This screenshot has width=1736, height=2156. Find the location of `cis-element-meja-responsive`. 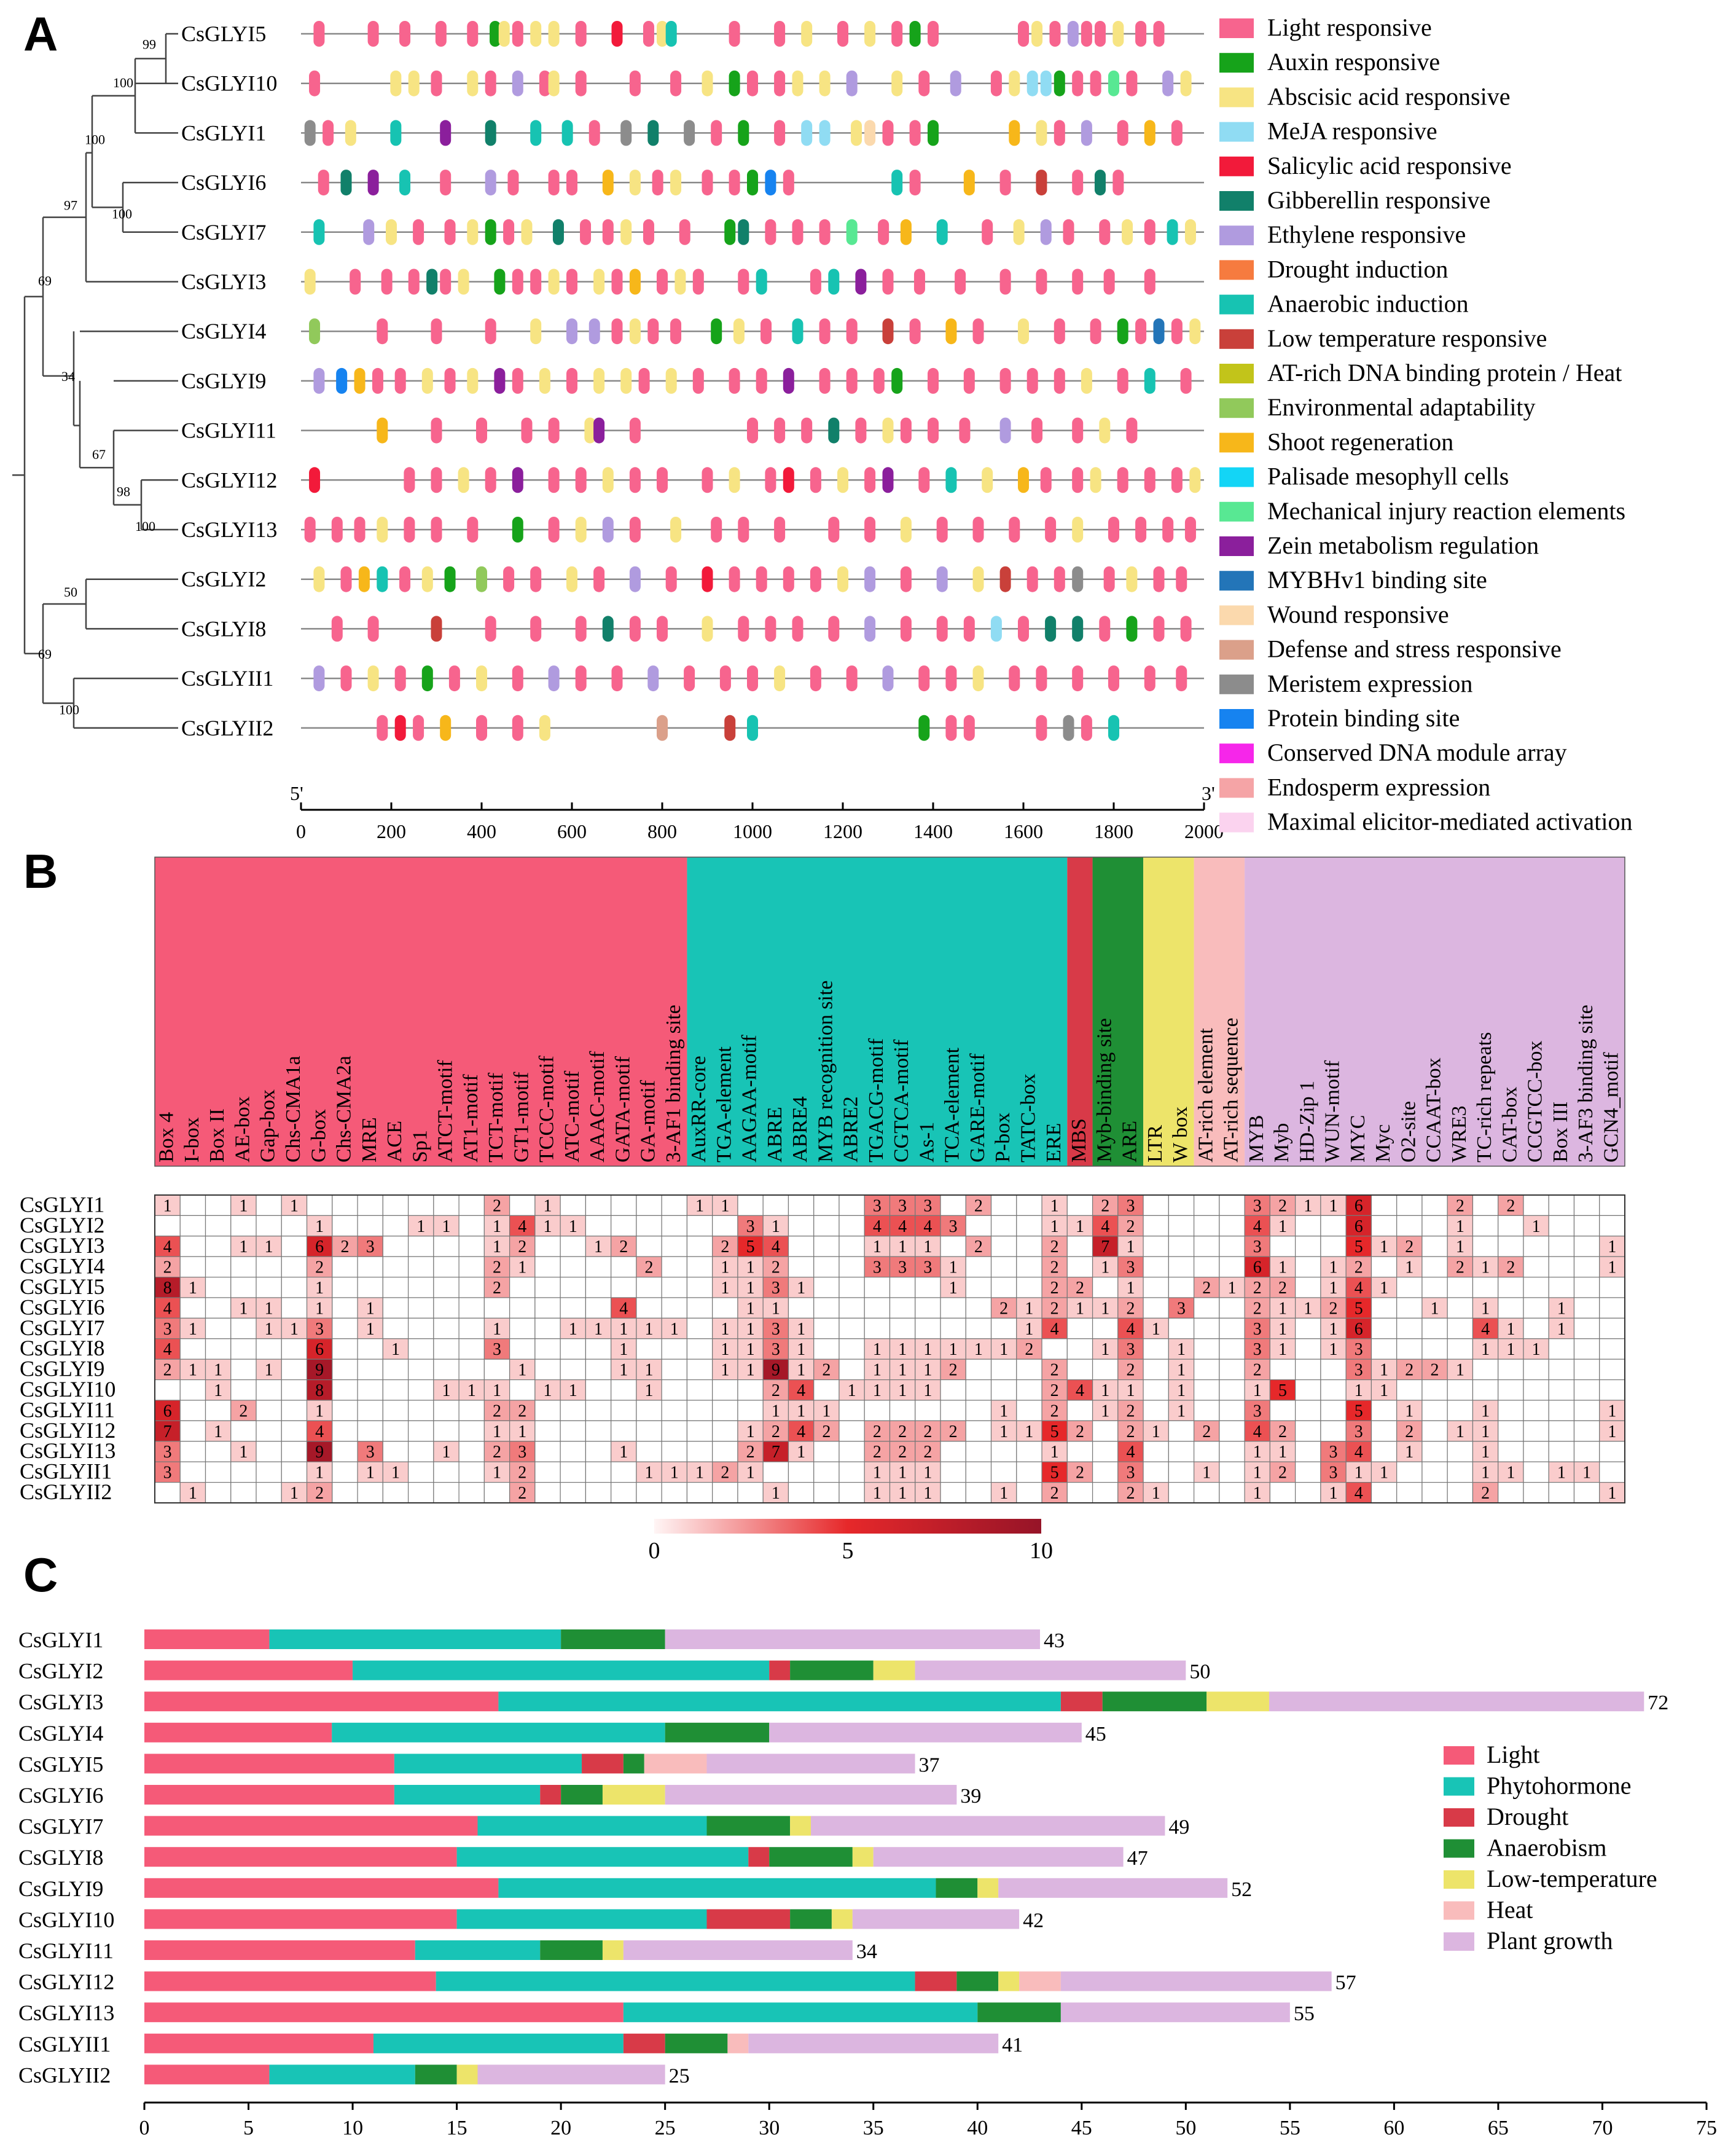

cis-element-meja-responsive is located at coordinates (996, 629).